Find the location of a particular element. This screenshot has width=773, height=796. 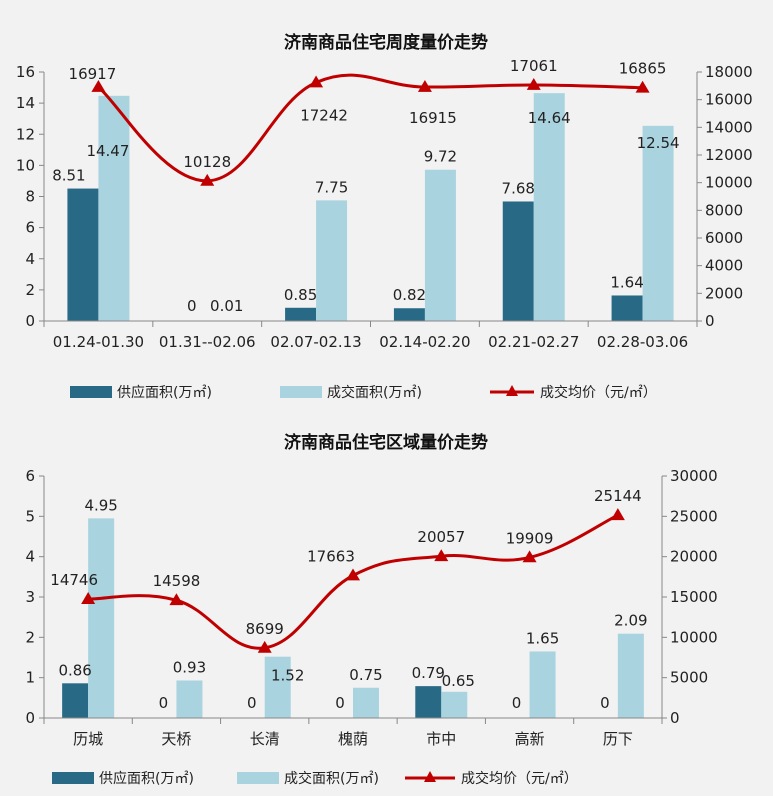

chart-title: 济南商品住宅区域量价走势 is located at coordinates (386, 442).